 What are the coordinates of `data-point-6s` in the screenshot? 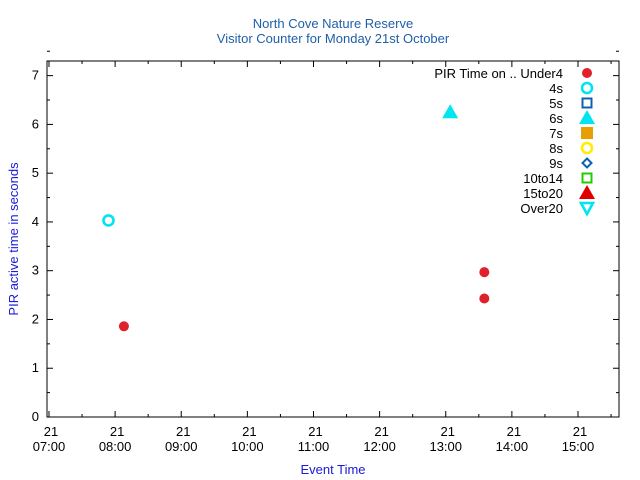 It's located at (450, 111).